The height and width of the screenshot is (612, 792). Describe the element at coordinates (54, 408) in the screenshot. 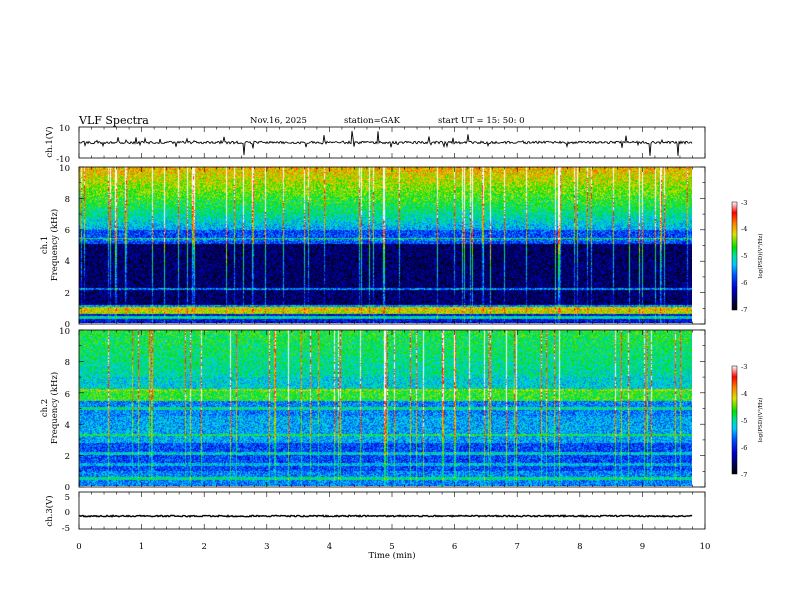

I see `ch2-spectrogram-ylabel-2: Frequency (kHz)` at that location.